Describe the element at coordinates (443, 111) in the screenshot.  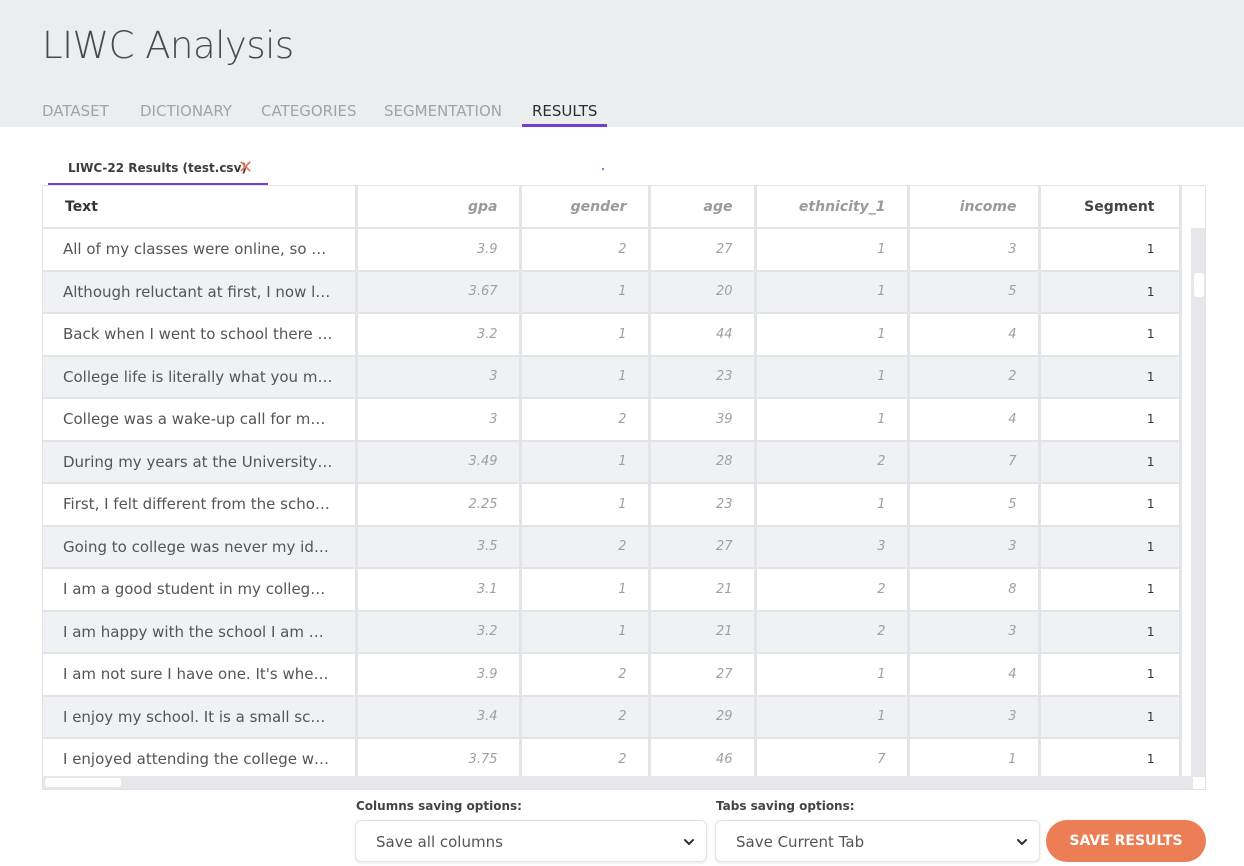
I see `tab-segmentation: SEGMENTATION` at that location.